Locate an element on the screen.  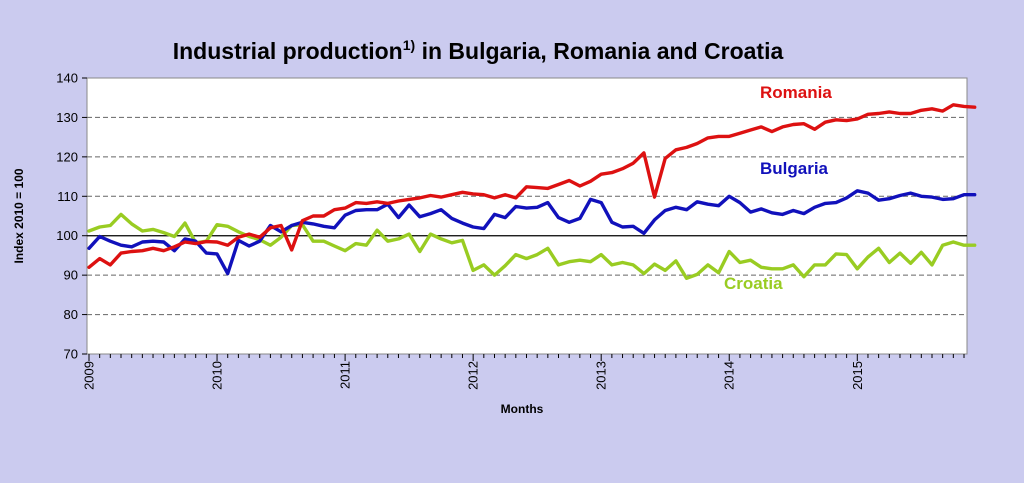
y-tick-label: 90 is located at coordinates (71, 275).